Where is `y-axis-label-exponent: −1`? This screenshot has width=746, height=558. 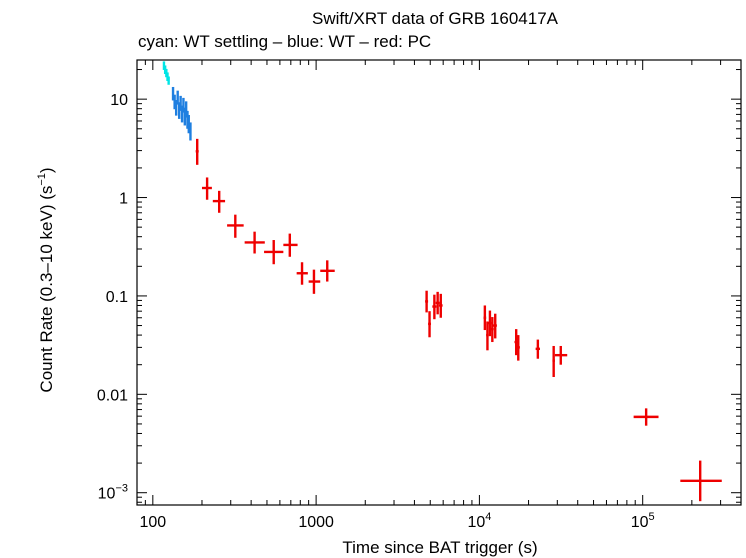 y-axis-label-exponent: −1 is located at coordinates (42, 179).